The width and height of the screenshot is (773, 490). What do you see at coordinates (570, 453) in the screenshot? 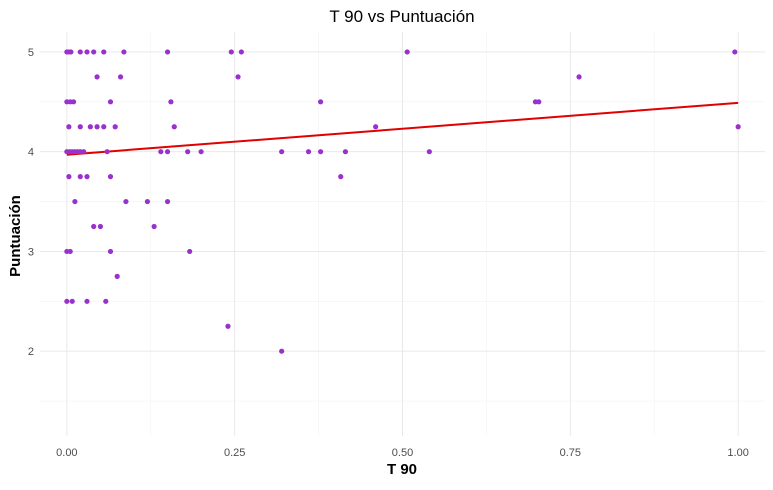
I see `x-tick-label: 0.75` at bounding box center [570, 453].